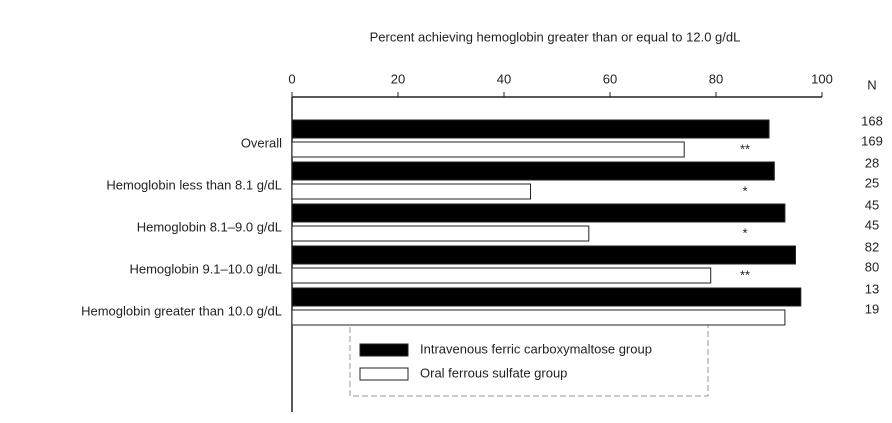 The width and height of the screenshot is (892, 423). I want to click on category-label: Hemoglobin 9.1–10.0 g/dL, so click(205, 268).